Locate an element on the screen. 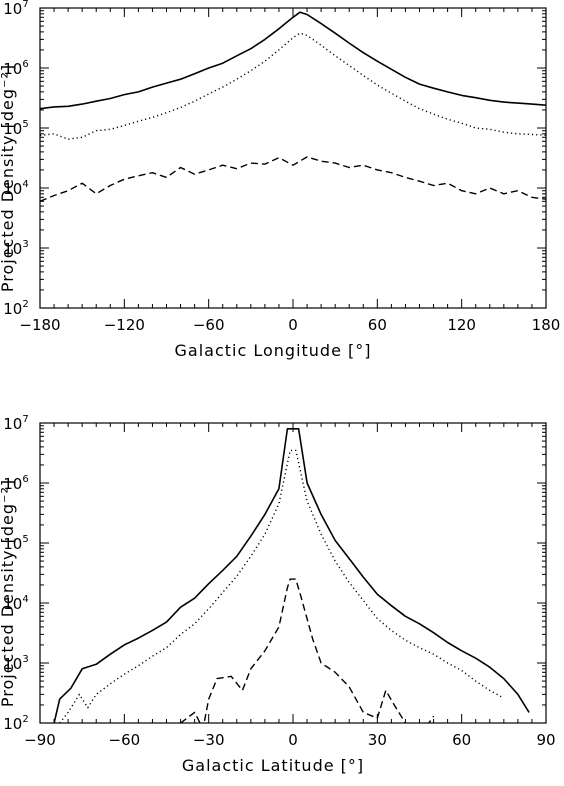  x-tick-label: 90 is located at coordinates (545, 740).